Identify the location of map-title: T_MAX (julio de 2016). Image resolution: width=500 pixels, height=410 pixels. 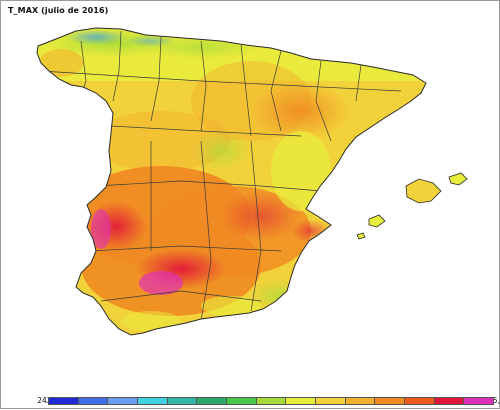
(58, 10).